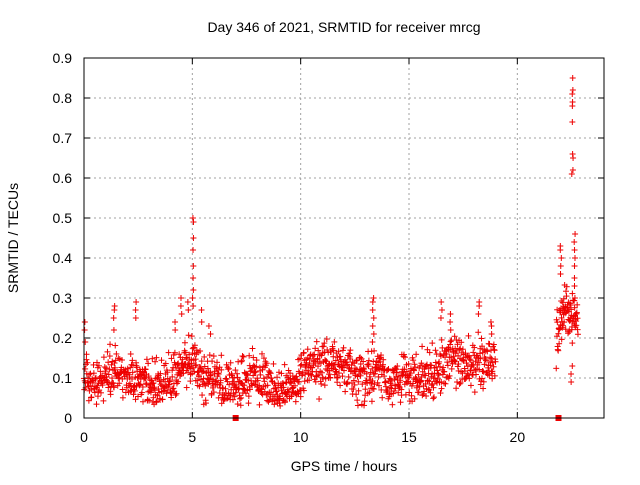 Image resolution: width=640 pixels, height=485 pixels. Describe the element at coordinates (63, 338) in the screenshot. I see `y-tick-label: 0.2` at that location.